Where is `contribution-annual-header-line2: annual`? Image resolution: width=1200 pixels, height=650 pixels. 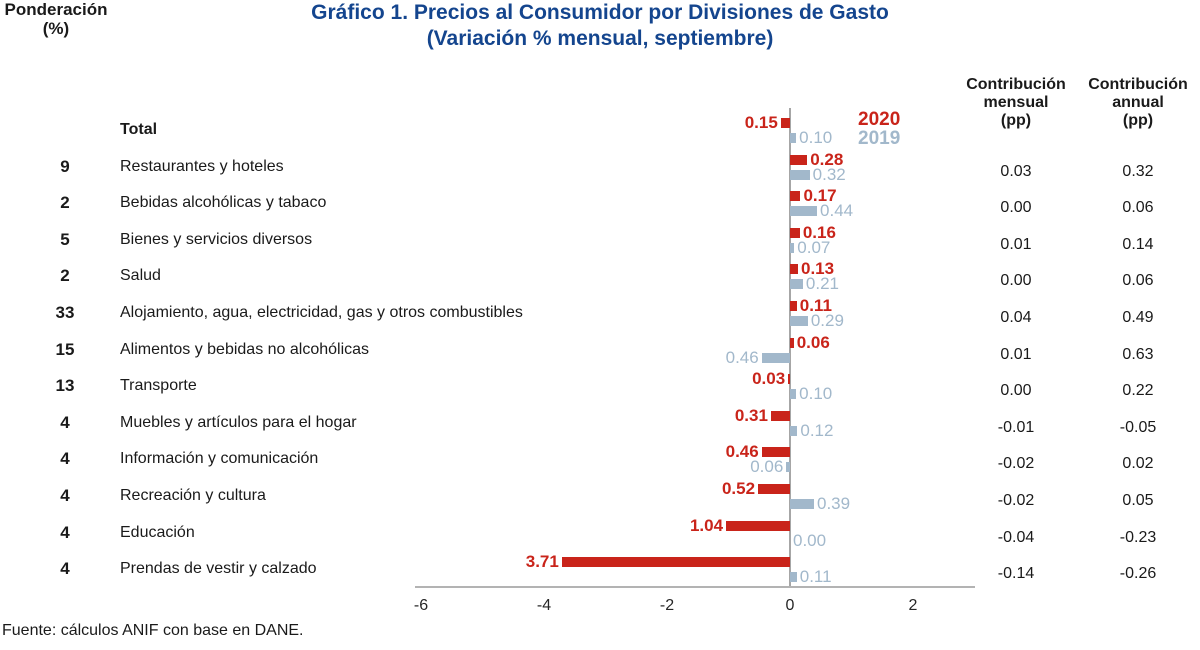
contribution-annual-header-line2: annual is located at coordinates (1138, 102).